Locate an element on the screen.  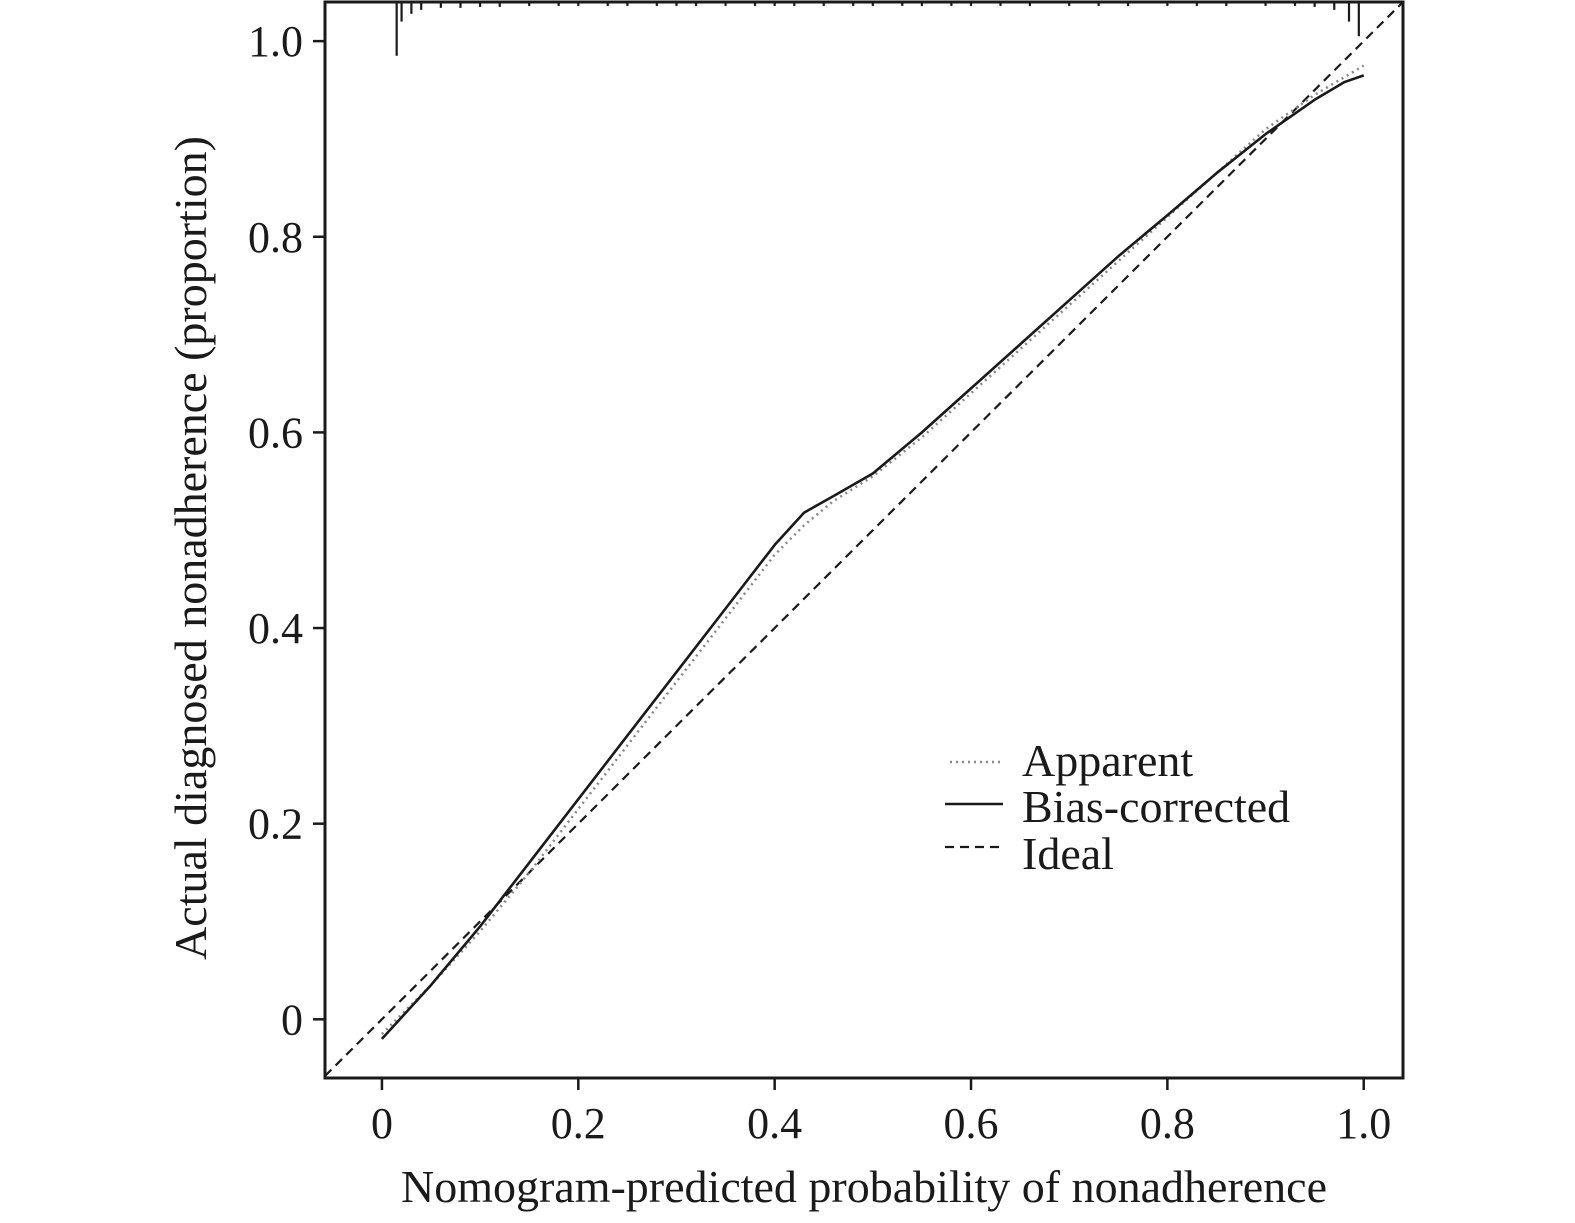
x-tick-label: 1.0 is located at coordinates (1363, 1123).